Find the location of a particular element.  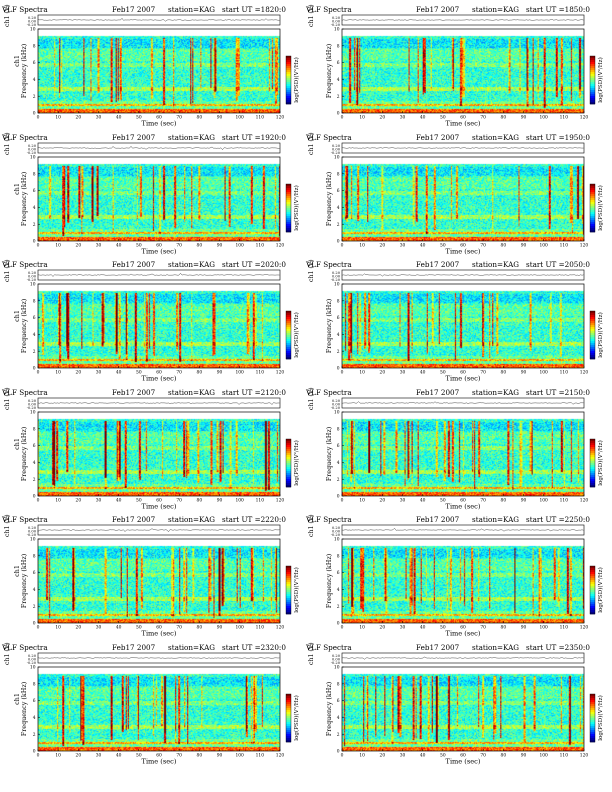

x-tick-label: 50 is located at coordinates (443, 755).